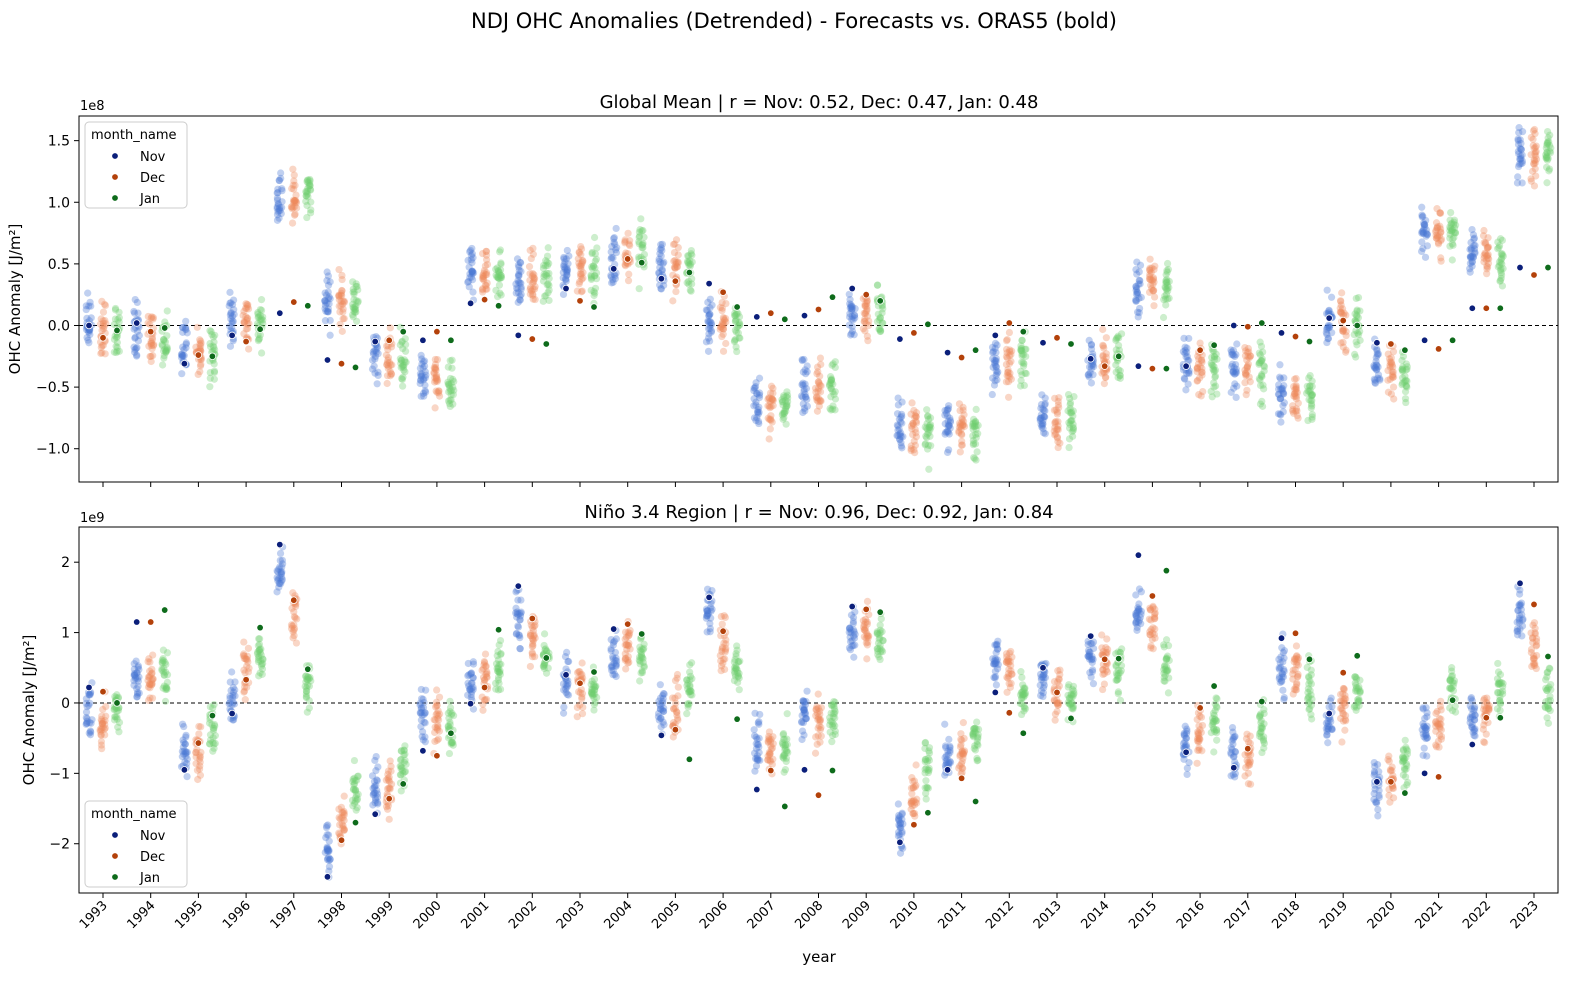 The width and height of the screenshot is (1589, 985). Describe the element at coordinates (53, 450) in the screenshot. I see `y-tick-label: −1.0` at that location.